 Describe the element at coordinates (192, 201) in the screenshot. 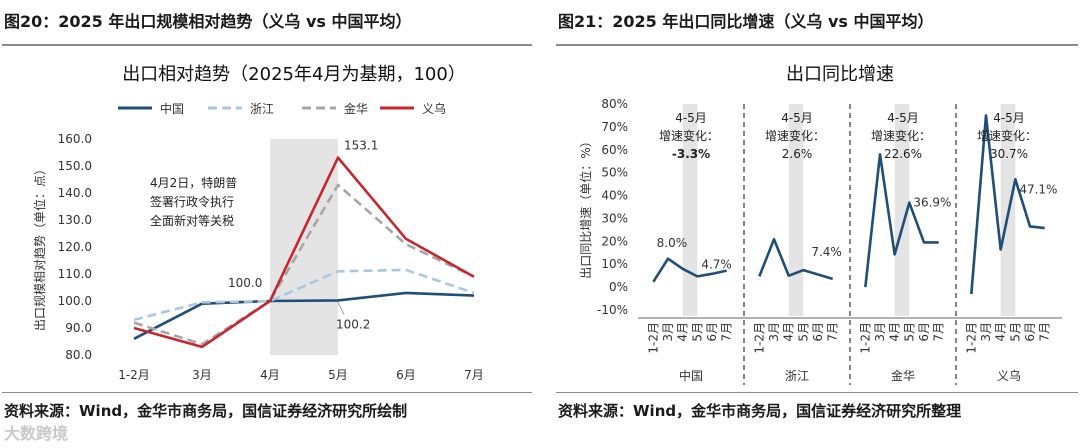

I see `annotation-line: 签署行政令执行` at that location.